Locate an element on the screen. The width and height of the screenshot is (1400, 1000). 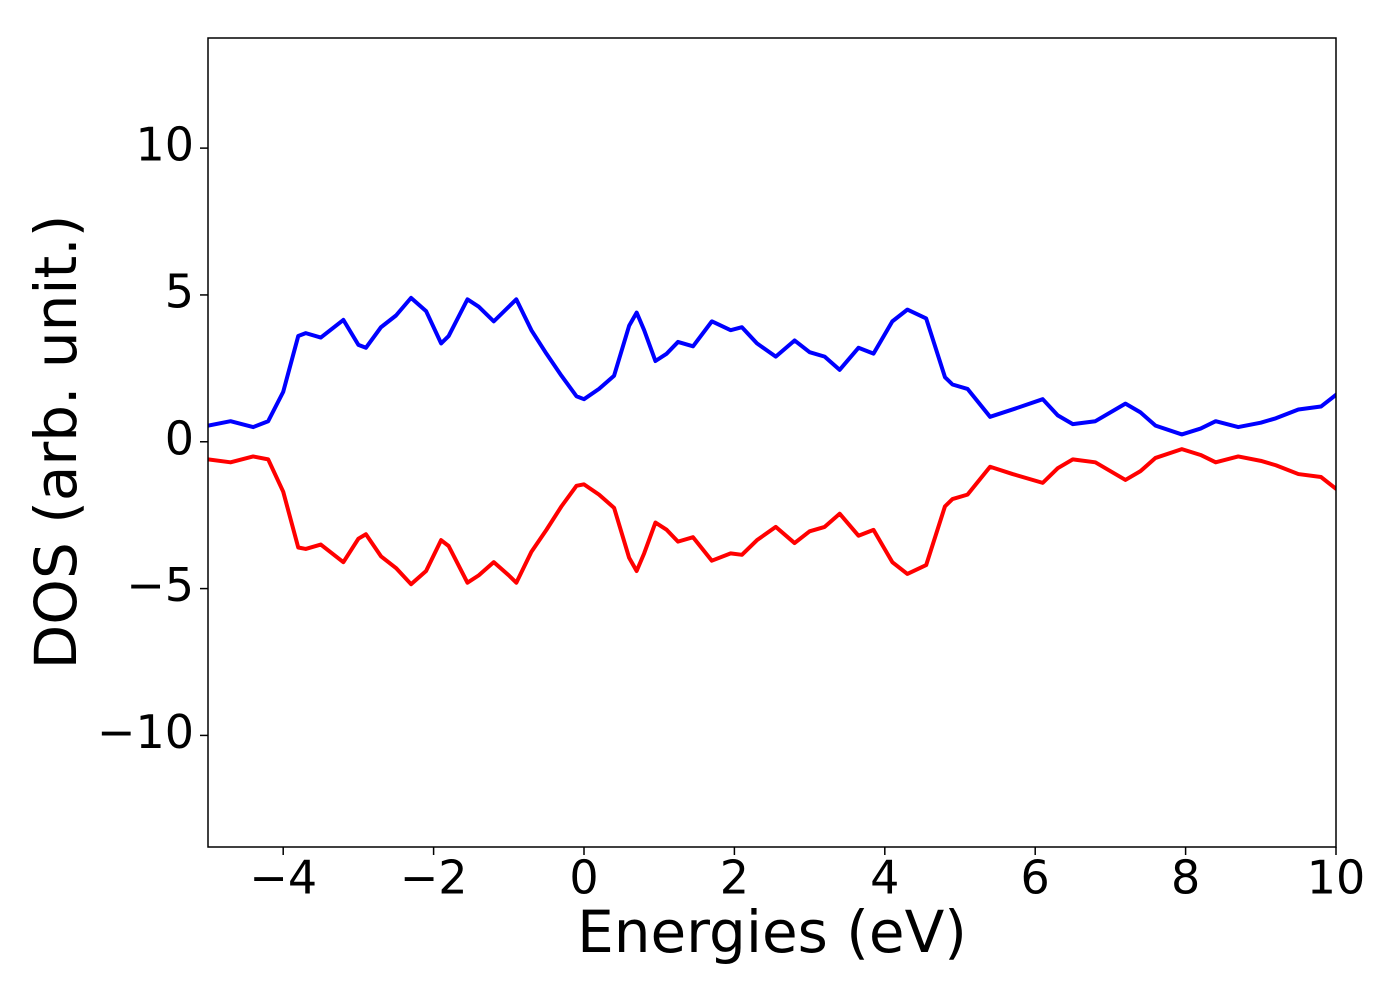
x-tick-label: 8 is located at coordinates (1185, 878).